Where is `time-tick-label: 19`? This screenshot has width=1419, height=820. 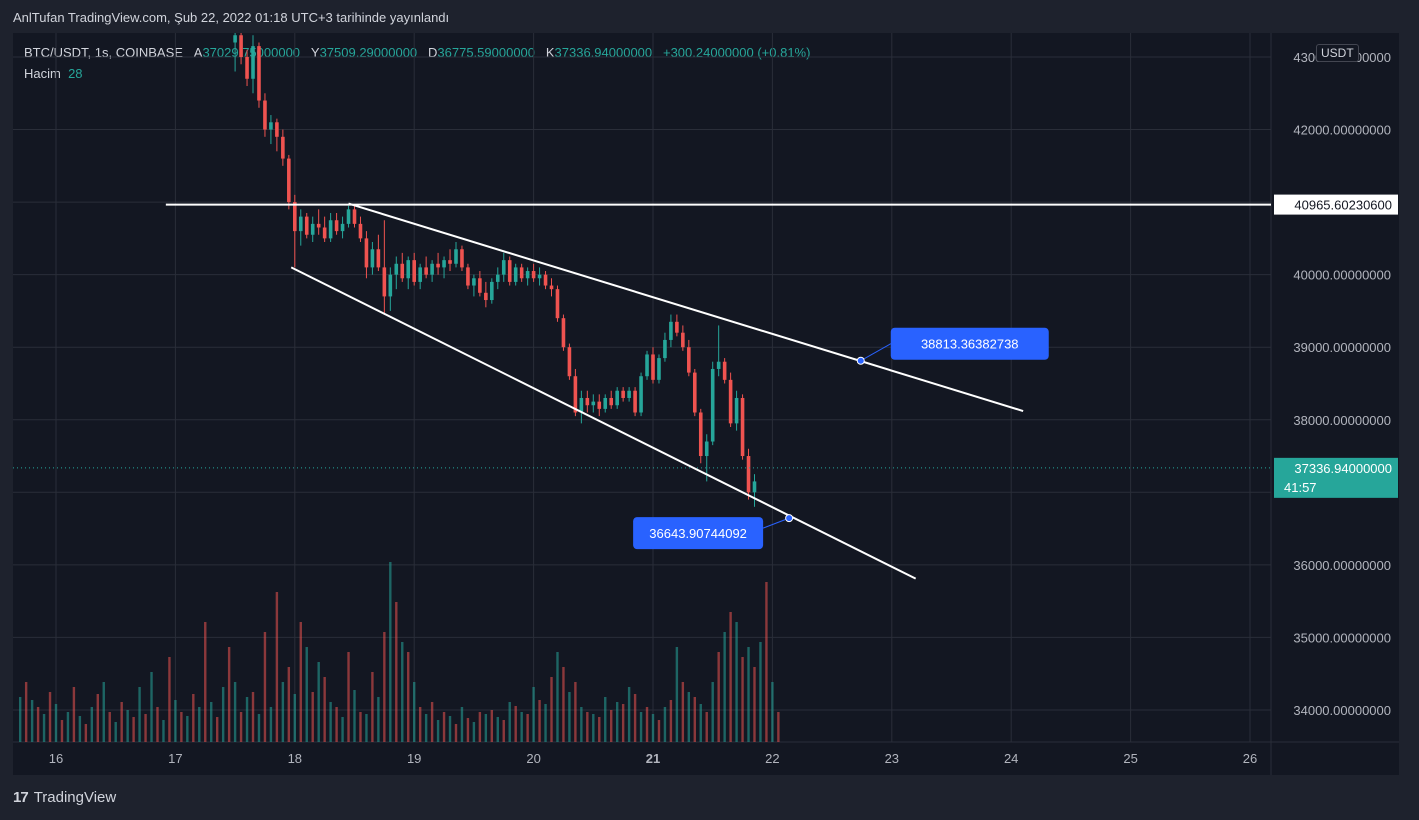
time-tick-label: 19 is located at coordinates (414, 758).